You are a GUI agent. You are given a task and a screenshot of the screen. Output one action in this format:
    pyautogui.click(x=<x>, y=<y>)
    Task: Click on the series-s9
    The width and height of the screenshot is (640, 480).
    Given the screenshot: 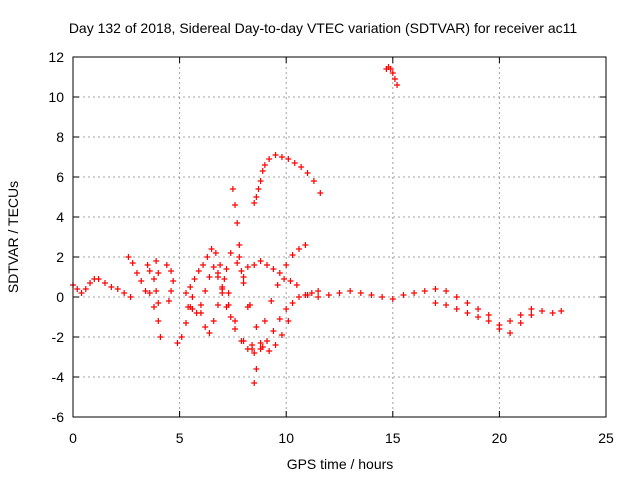 What is the action you would take?
    pyautogui.click(x=244, y=302)
    